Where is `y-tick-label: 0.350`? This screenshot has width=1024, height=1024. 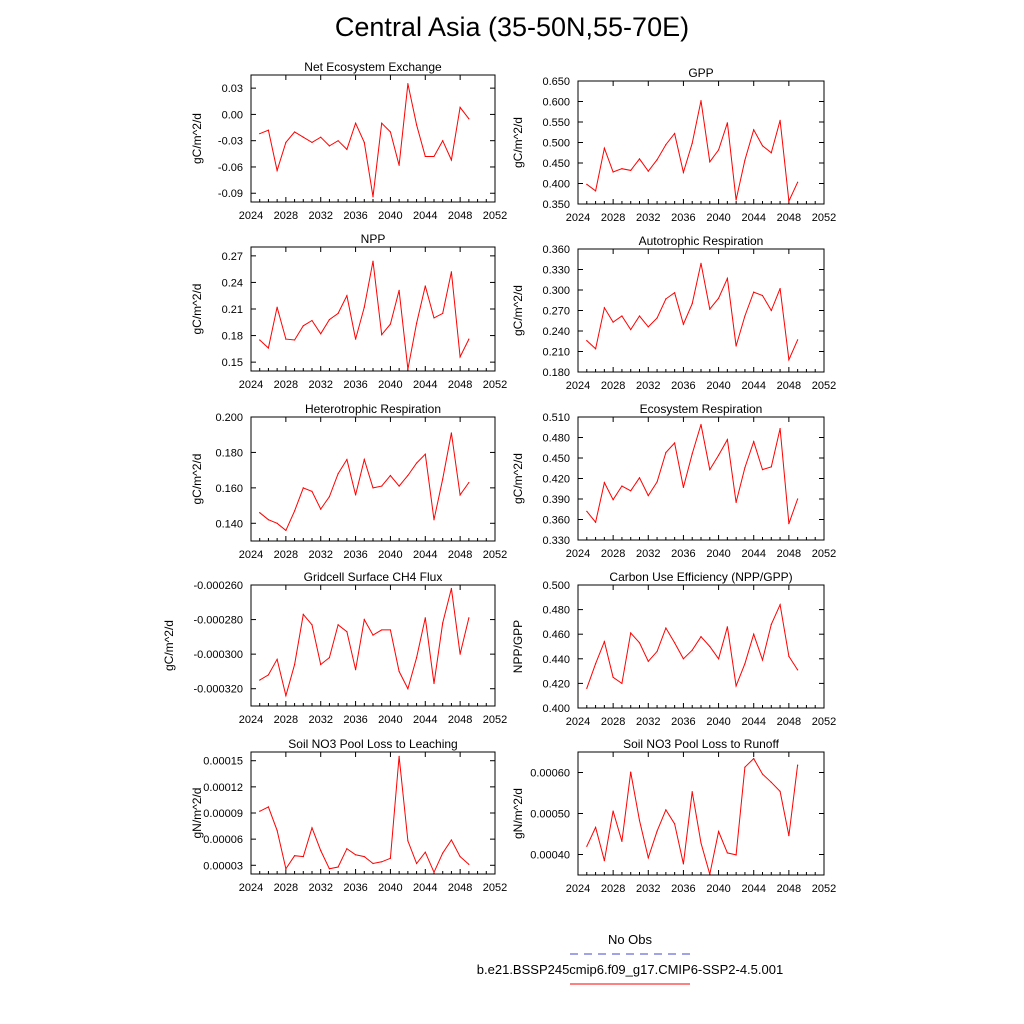 y-tick-label: 0.350 is located at coordinates (556, 205).